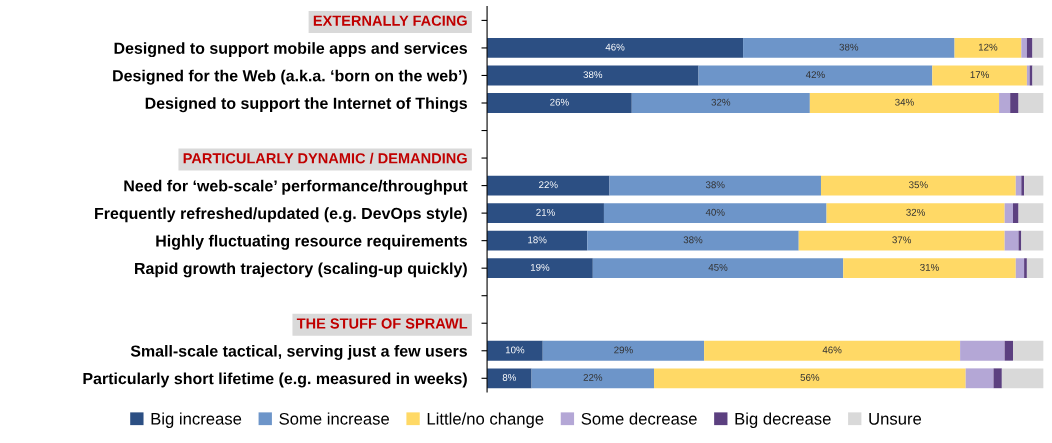  I want to click on data-label: 8%, so click(509, 377).